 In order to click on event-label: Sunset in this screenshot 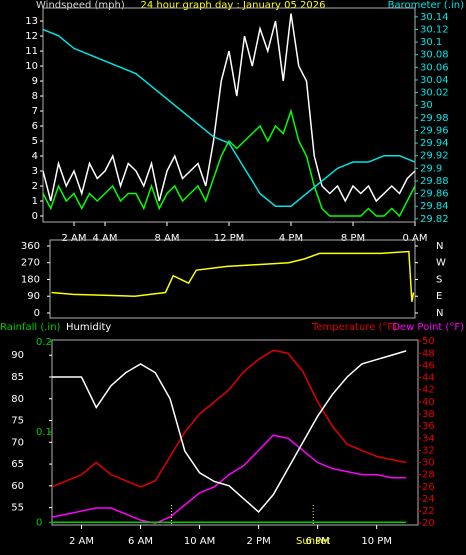, I will do `click(313, 541)`.